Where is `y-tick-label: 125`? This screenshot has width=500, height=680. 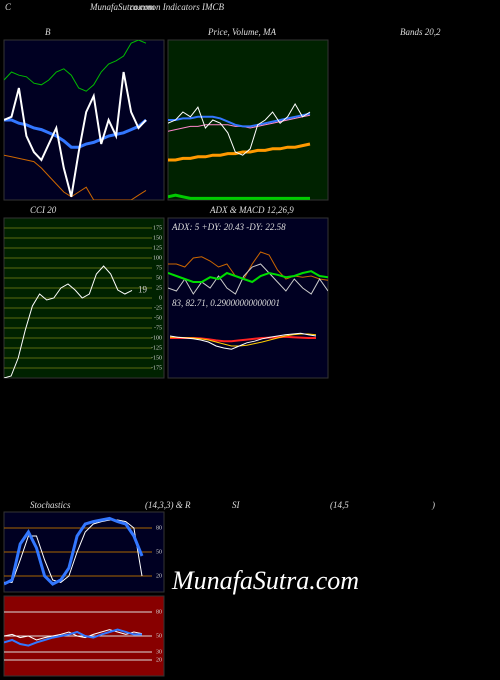
y-tick-label: 125 is located at coordinates (157, 248).